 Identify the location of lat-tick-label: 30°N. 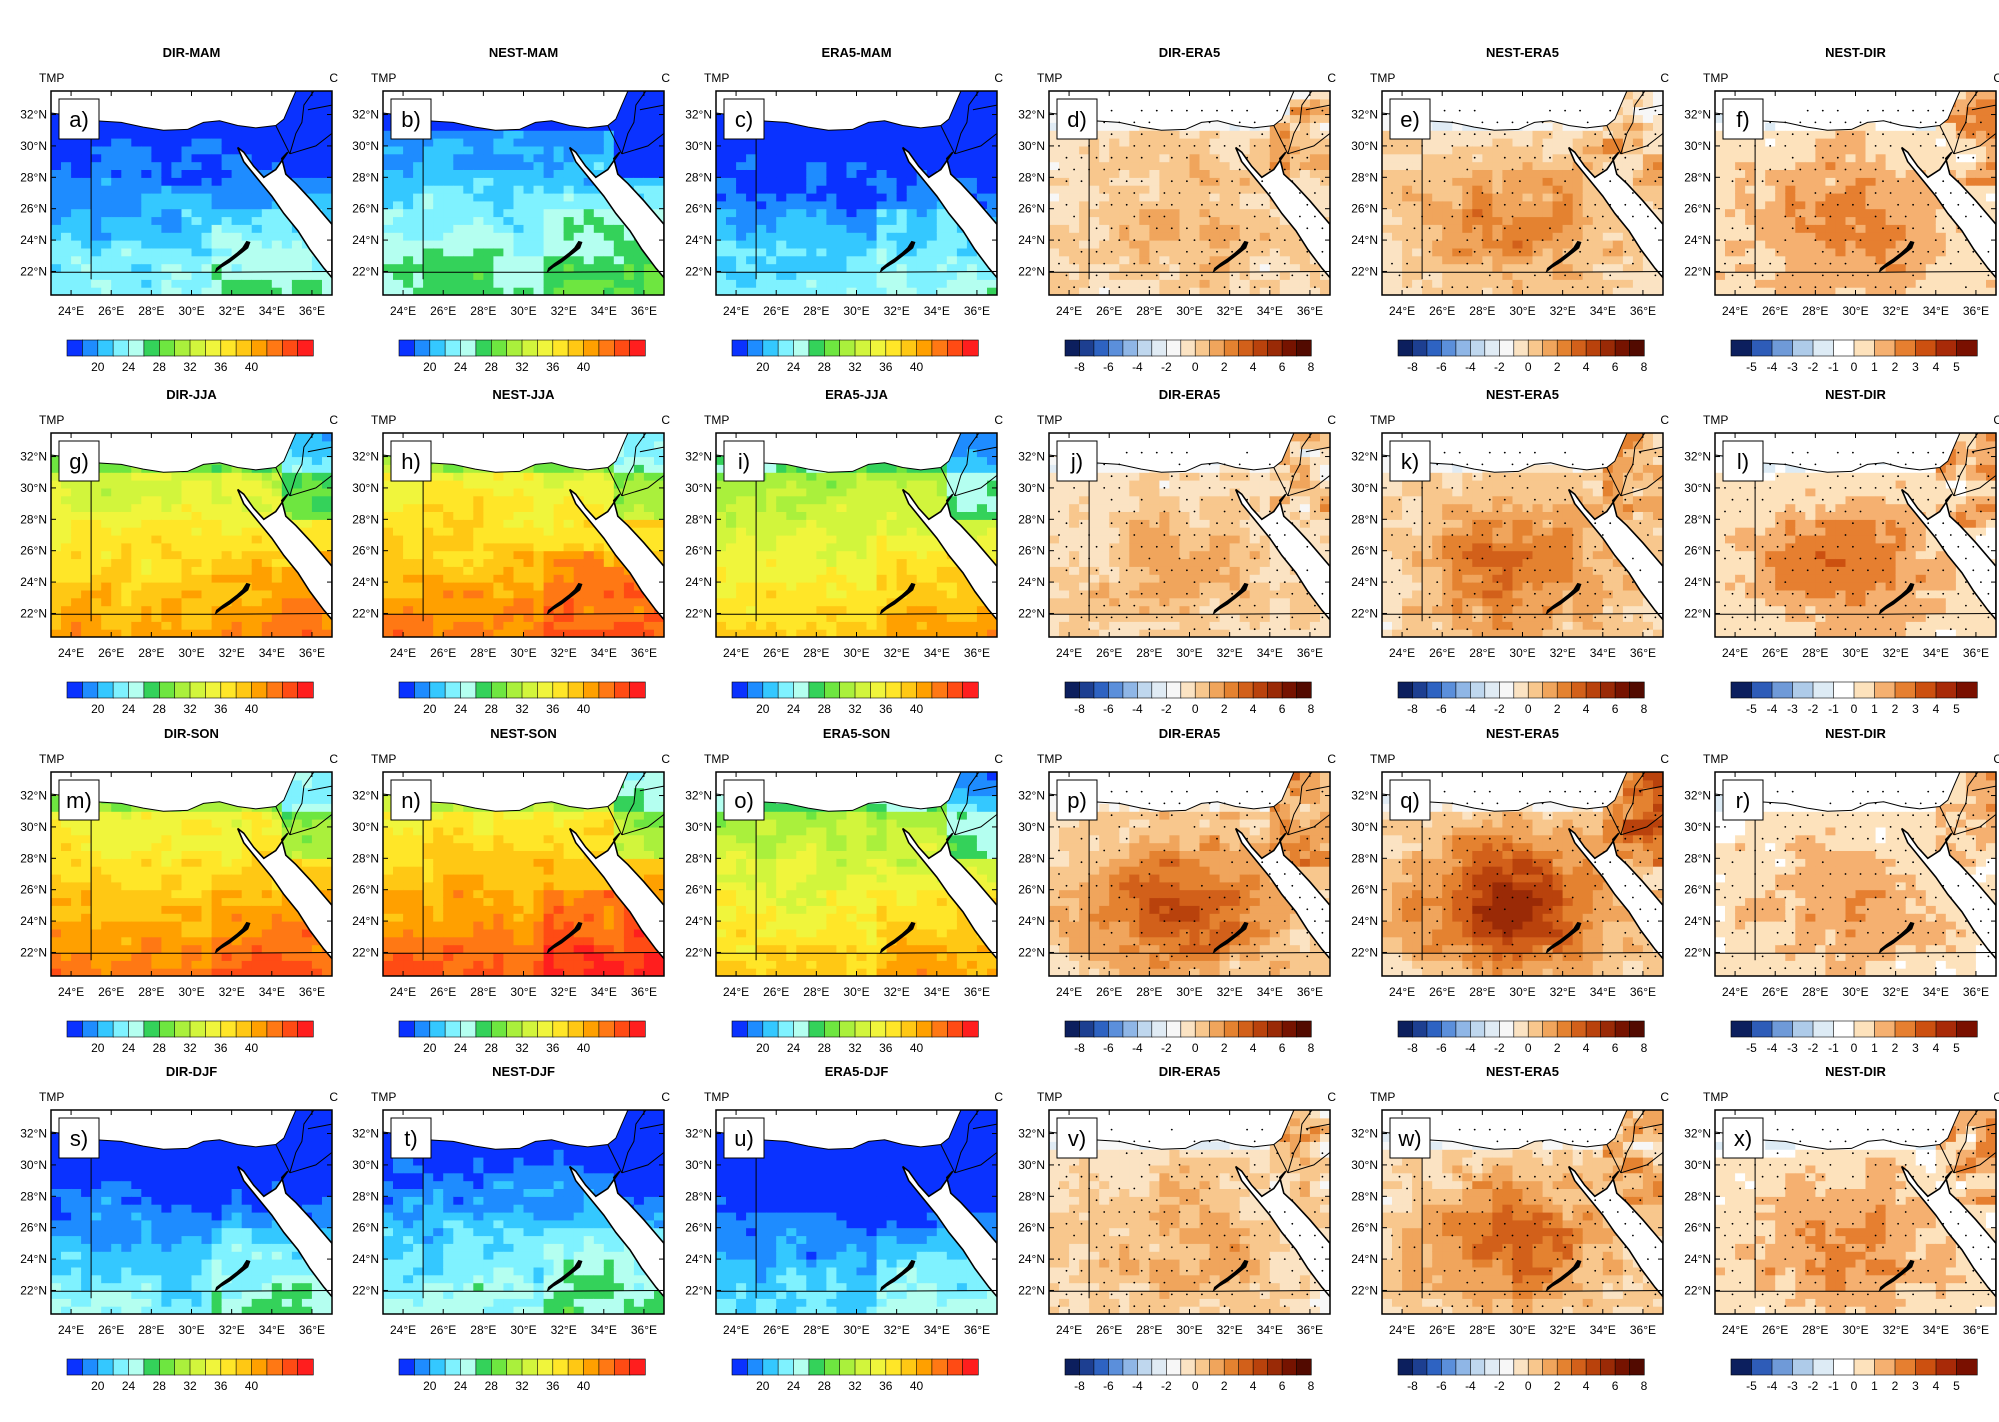
(33, 146).